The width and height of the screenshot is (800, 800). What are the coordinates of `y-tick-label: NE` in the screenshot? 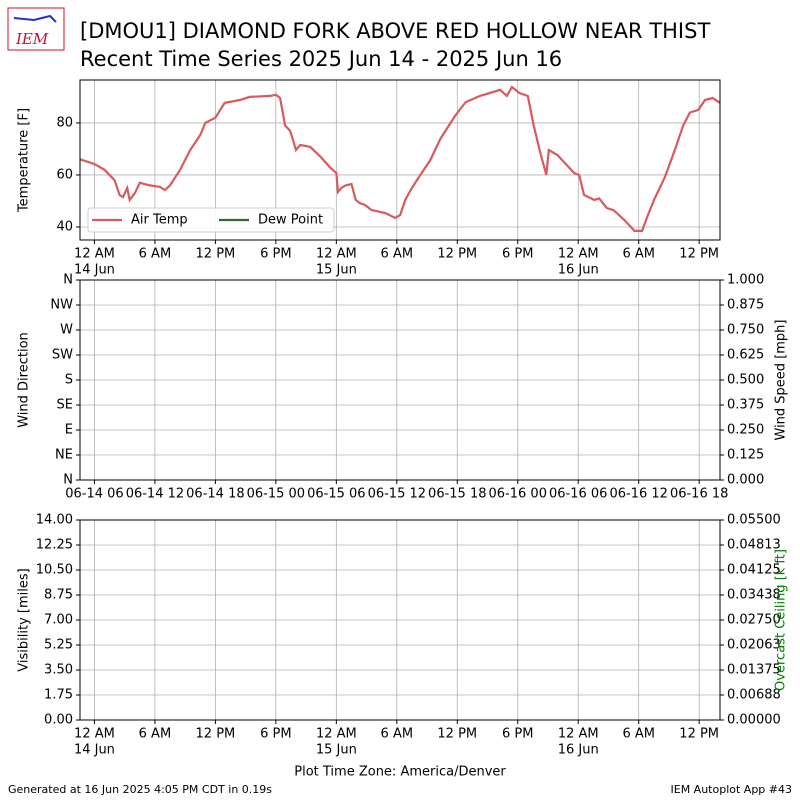 It's located at (64, 455).